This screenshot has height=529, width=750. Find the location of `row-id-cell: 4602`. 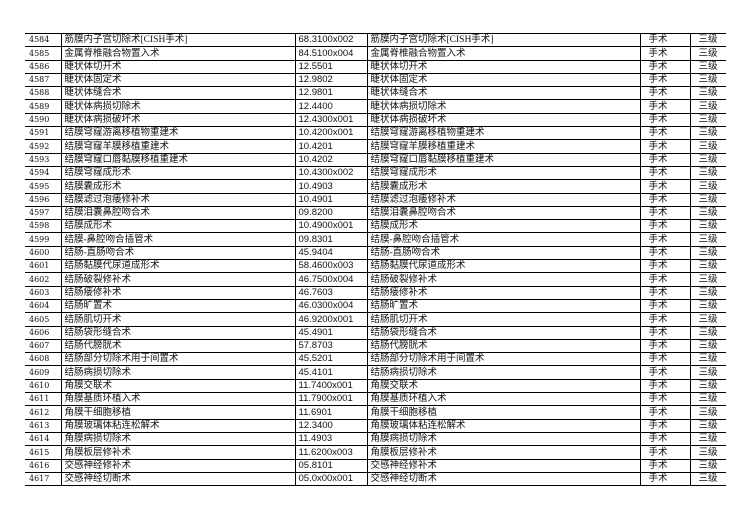

row-id-cell: 4602 is located at coordinates (43, 279).